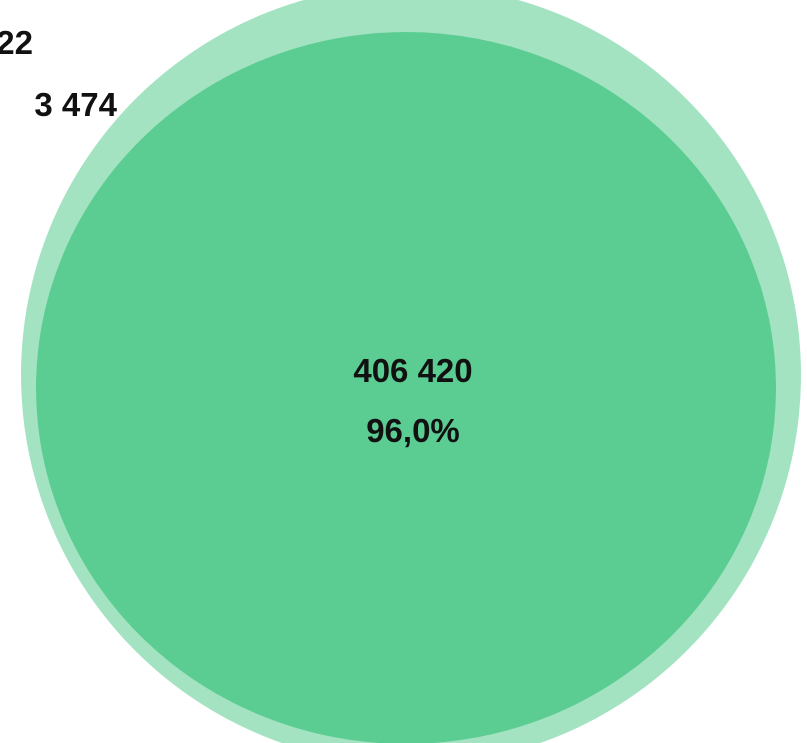 Image resolution: width=807 pixels, height=743 pixels. I want to click on small-slice-2-value-label: 3 474, so click(75, 104).